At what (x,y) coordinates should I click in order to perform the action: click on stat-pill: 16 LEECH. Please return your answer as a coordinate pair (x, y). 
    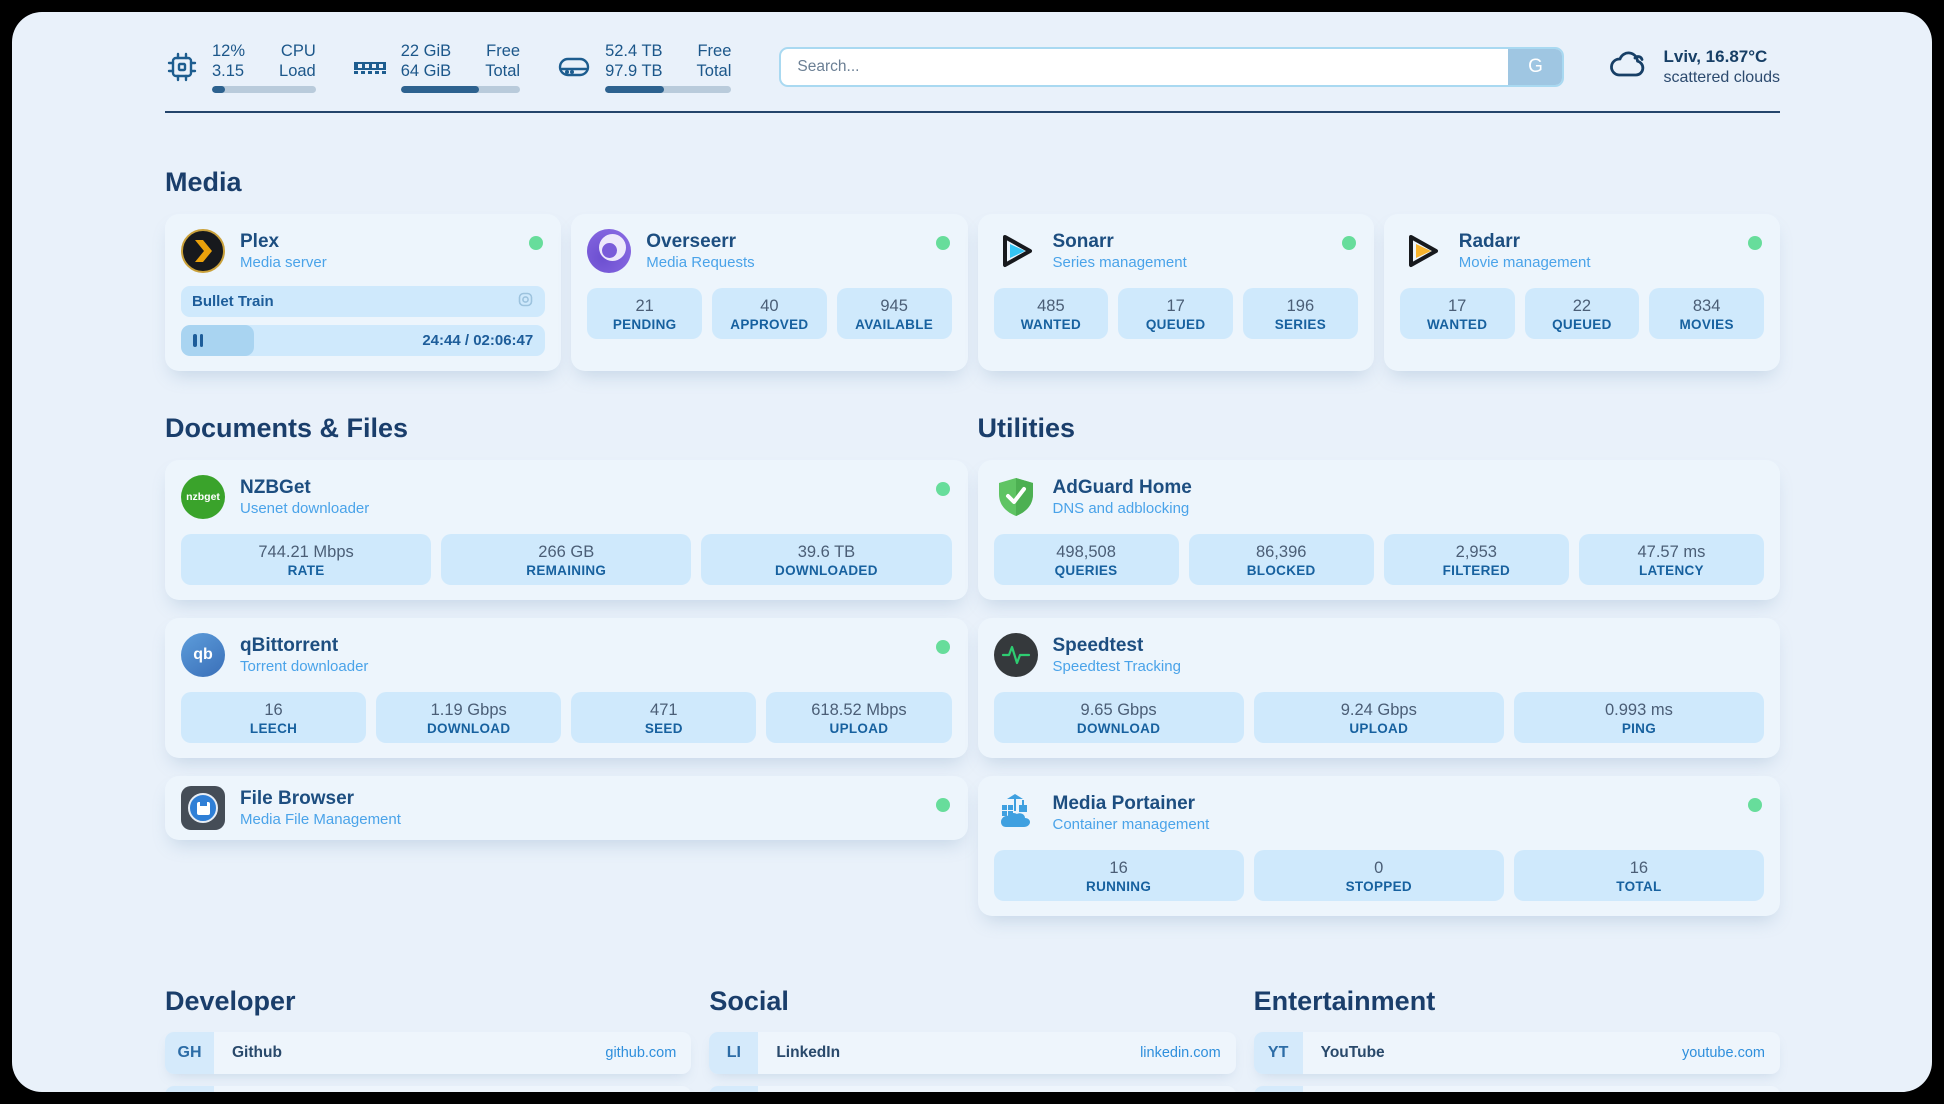
    Looking at the image, I should click on (274, 717).